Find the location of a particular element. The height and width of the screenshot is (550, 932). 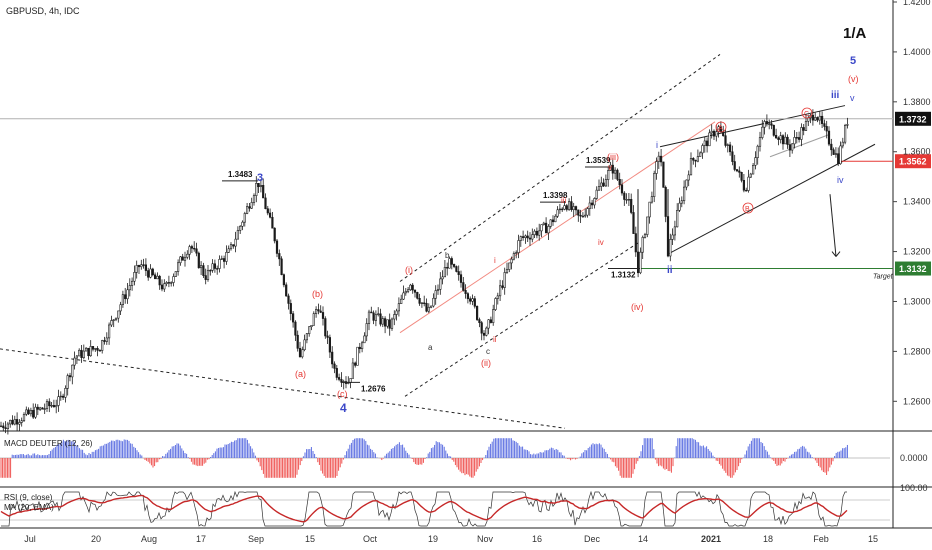

wave-label: (iv) is located at coordinates (637, 307).